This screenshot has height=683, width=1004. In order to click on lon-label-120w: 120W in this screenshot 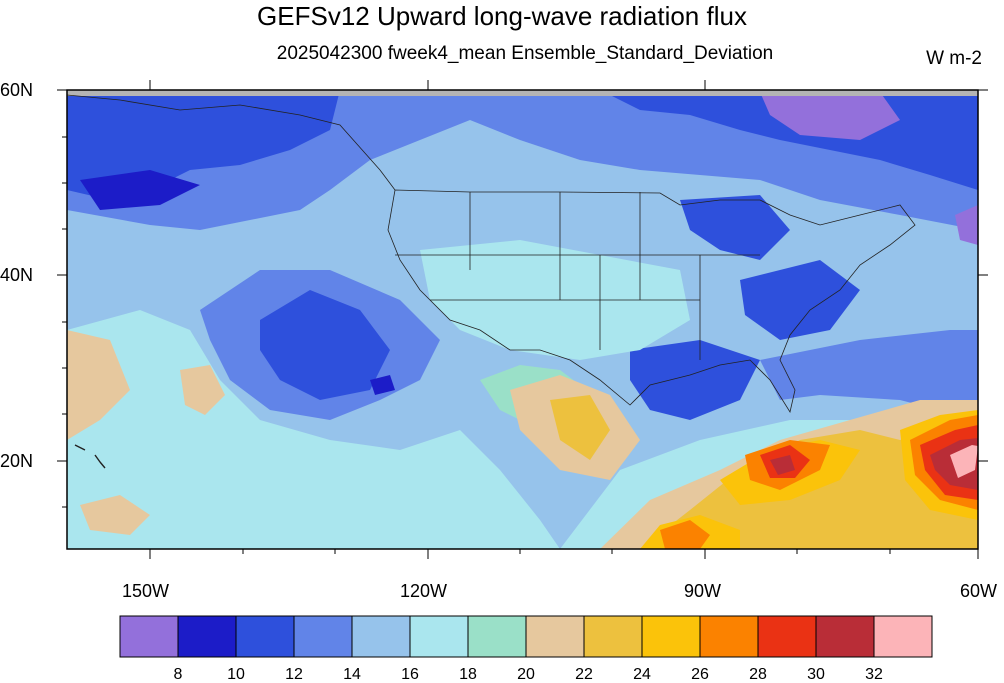, I will do `click(424, 591)`.